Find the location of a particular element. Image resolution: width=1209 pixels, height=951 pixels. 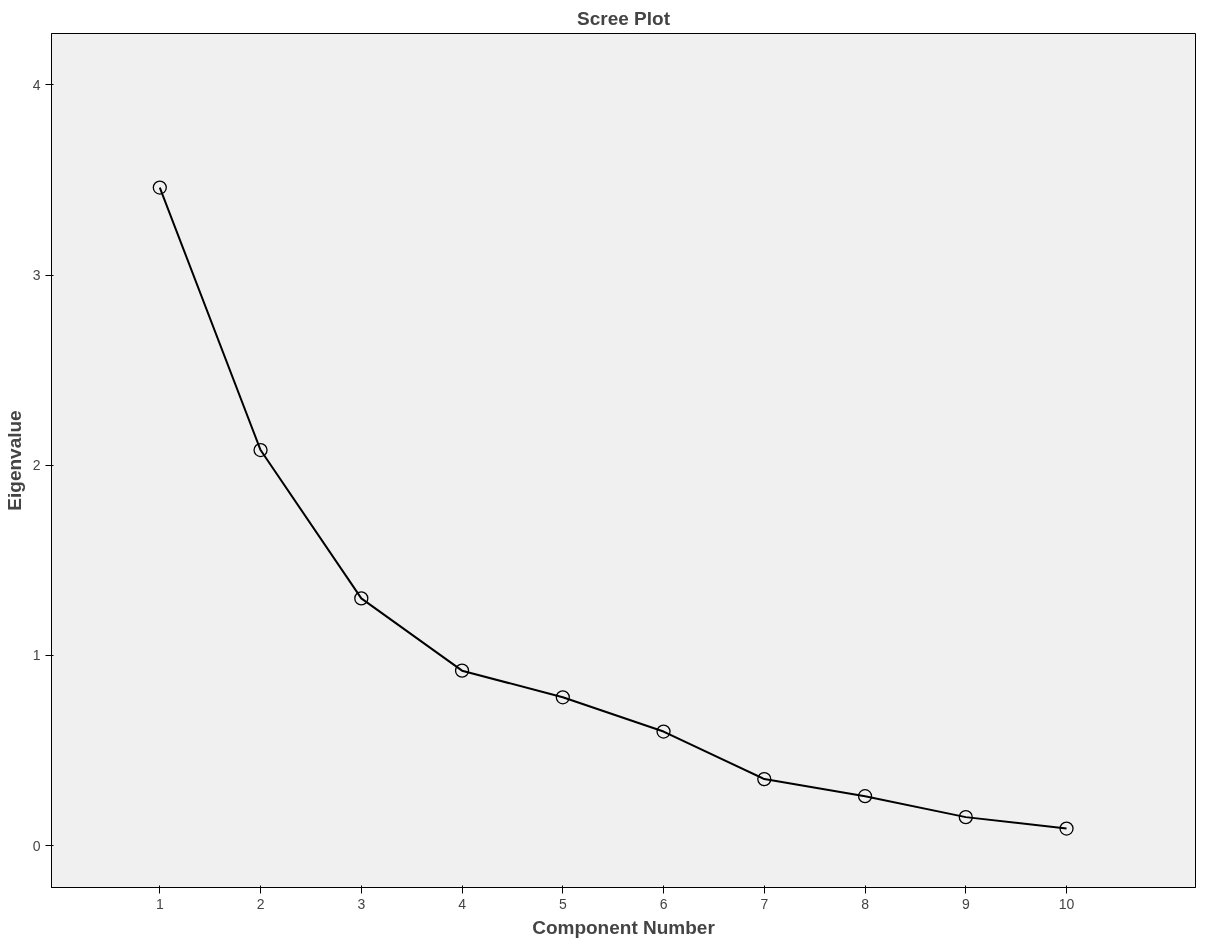

x-tick-label: 6 is located at coordinates (663, 903).